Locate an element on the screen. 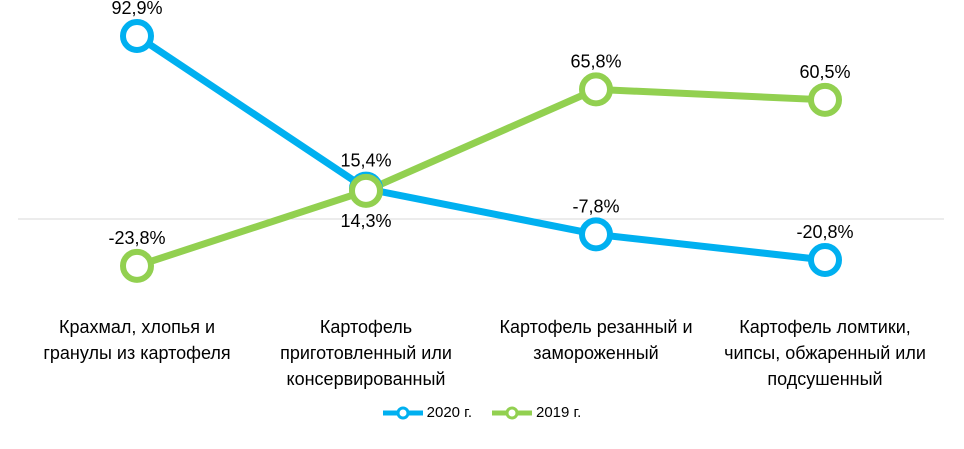  data-label-s1-1: 14,3% is located at coordinates (365, 221).